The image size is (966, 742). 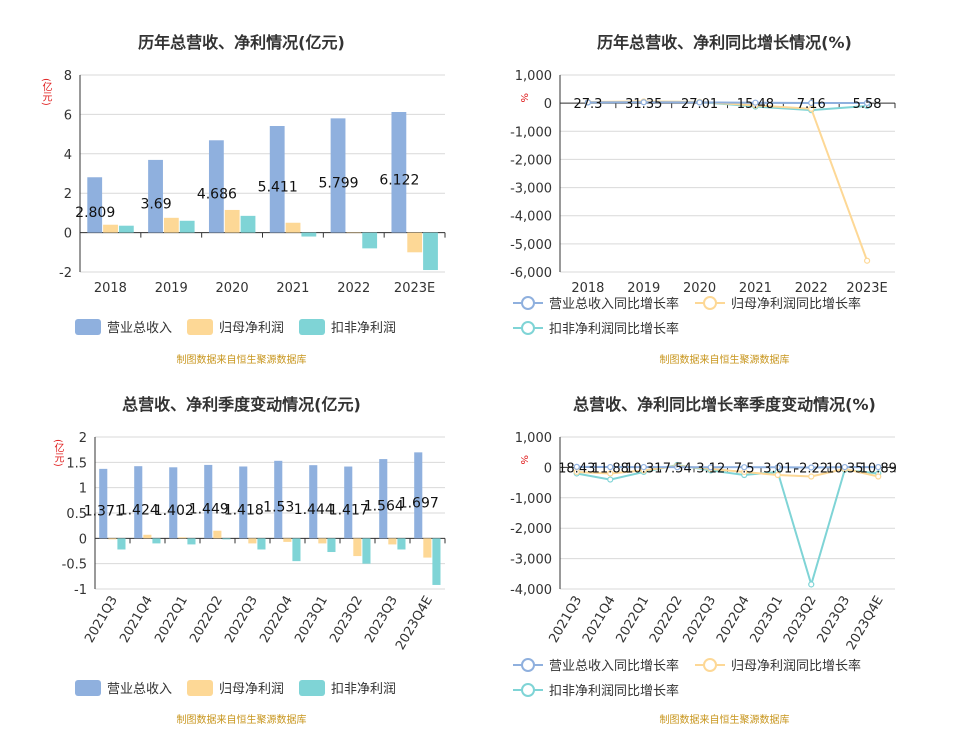 I want to click on x-tick-label: 2022Q4, so click(x=276, y=620).